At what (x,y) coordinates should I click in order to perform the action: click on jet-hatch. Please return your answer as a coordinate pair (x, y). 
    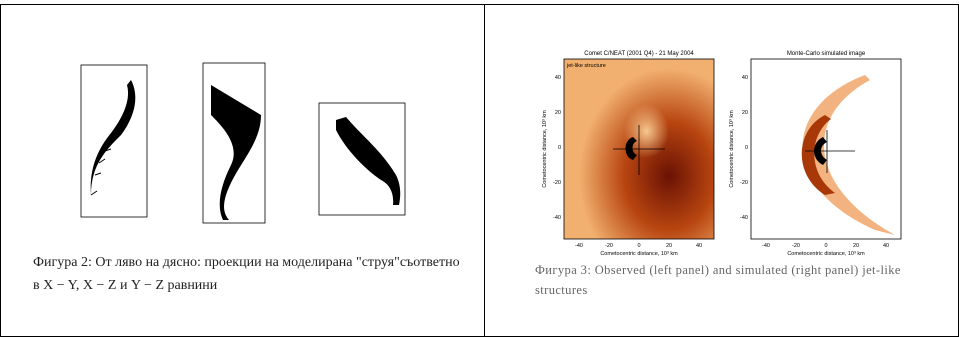
    Looking at the image, I should click on (101, 172).